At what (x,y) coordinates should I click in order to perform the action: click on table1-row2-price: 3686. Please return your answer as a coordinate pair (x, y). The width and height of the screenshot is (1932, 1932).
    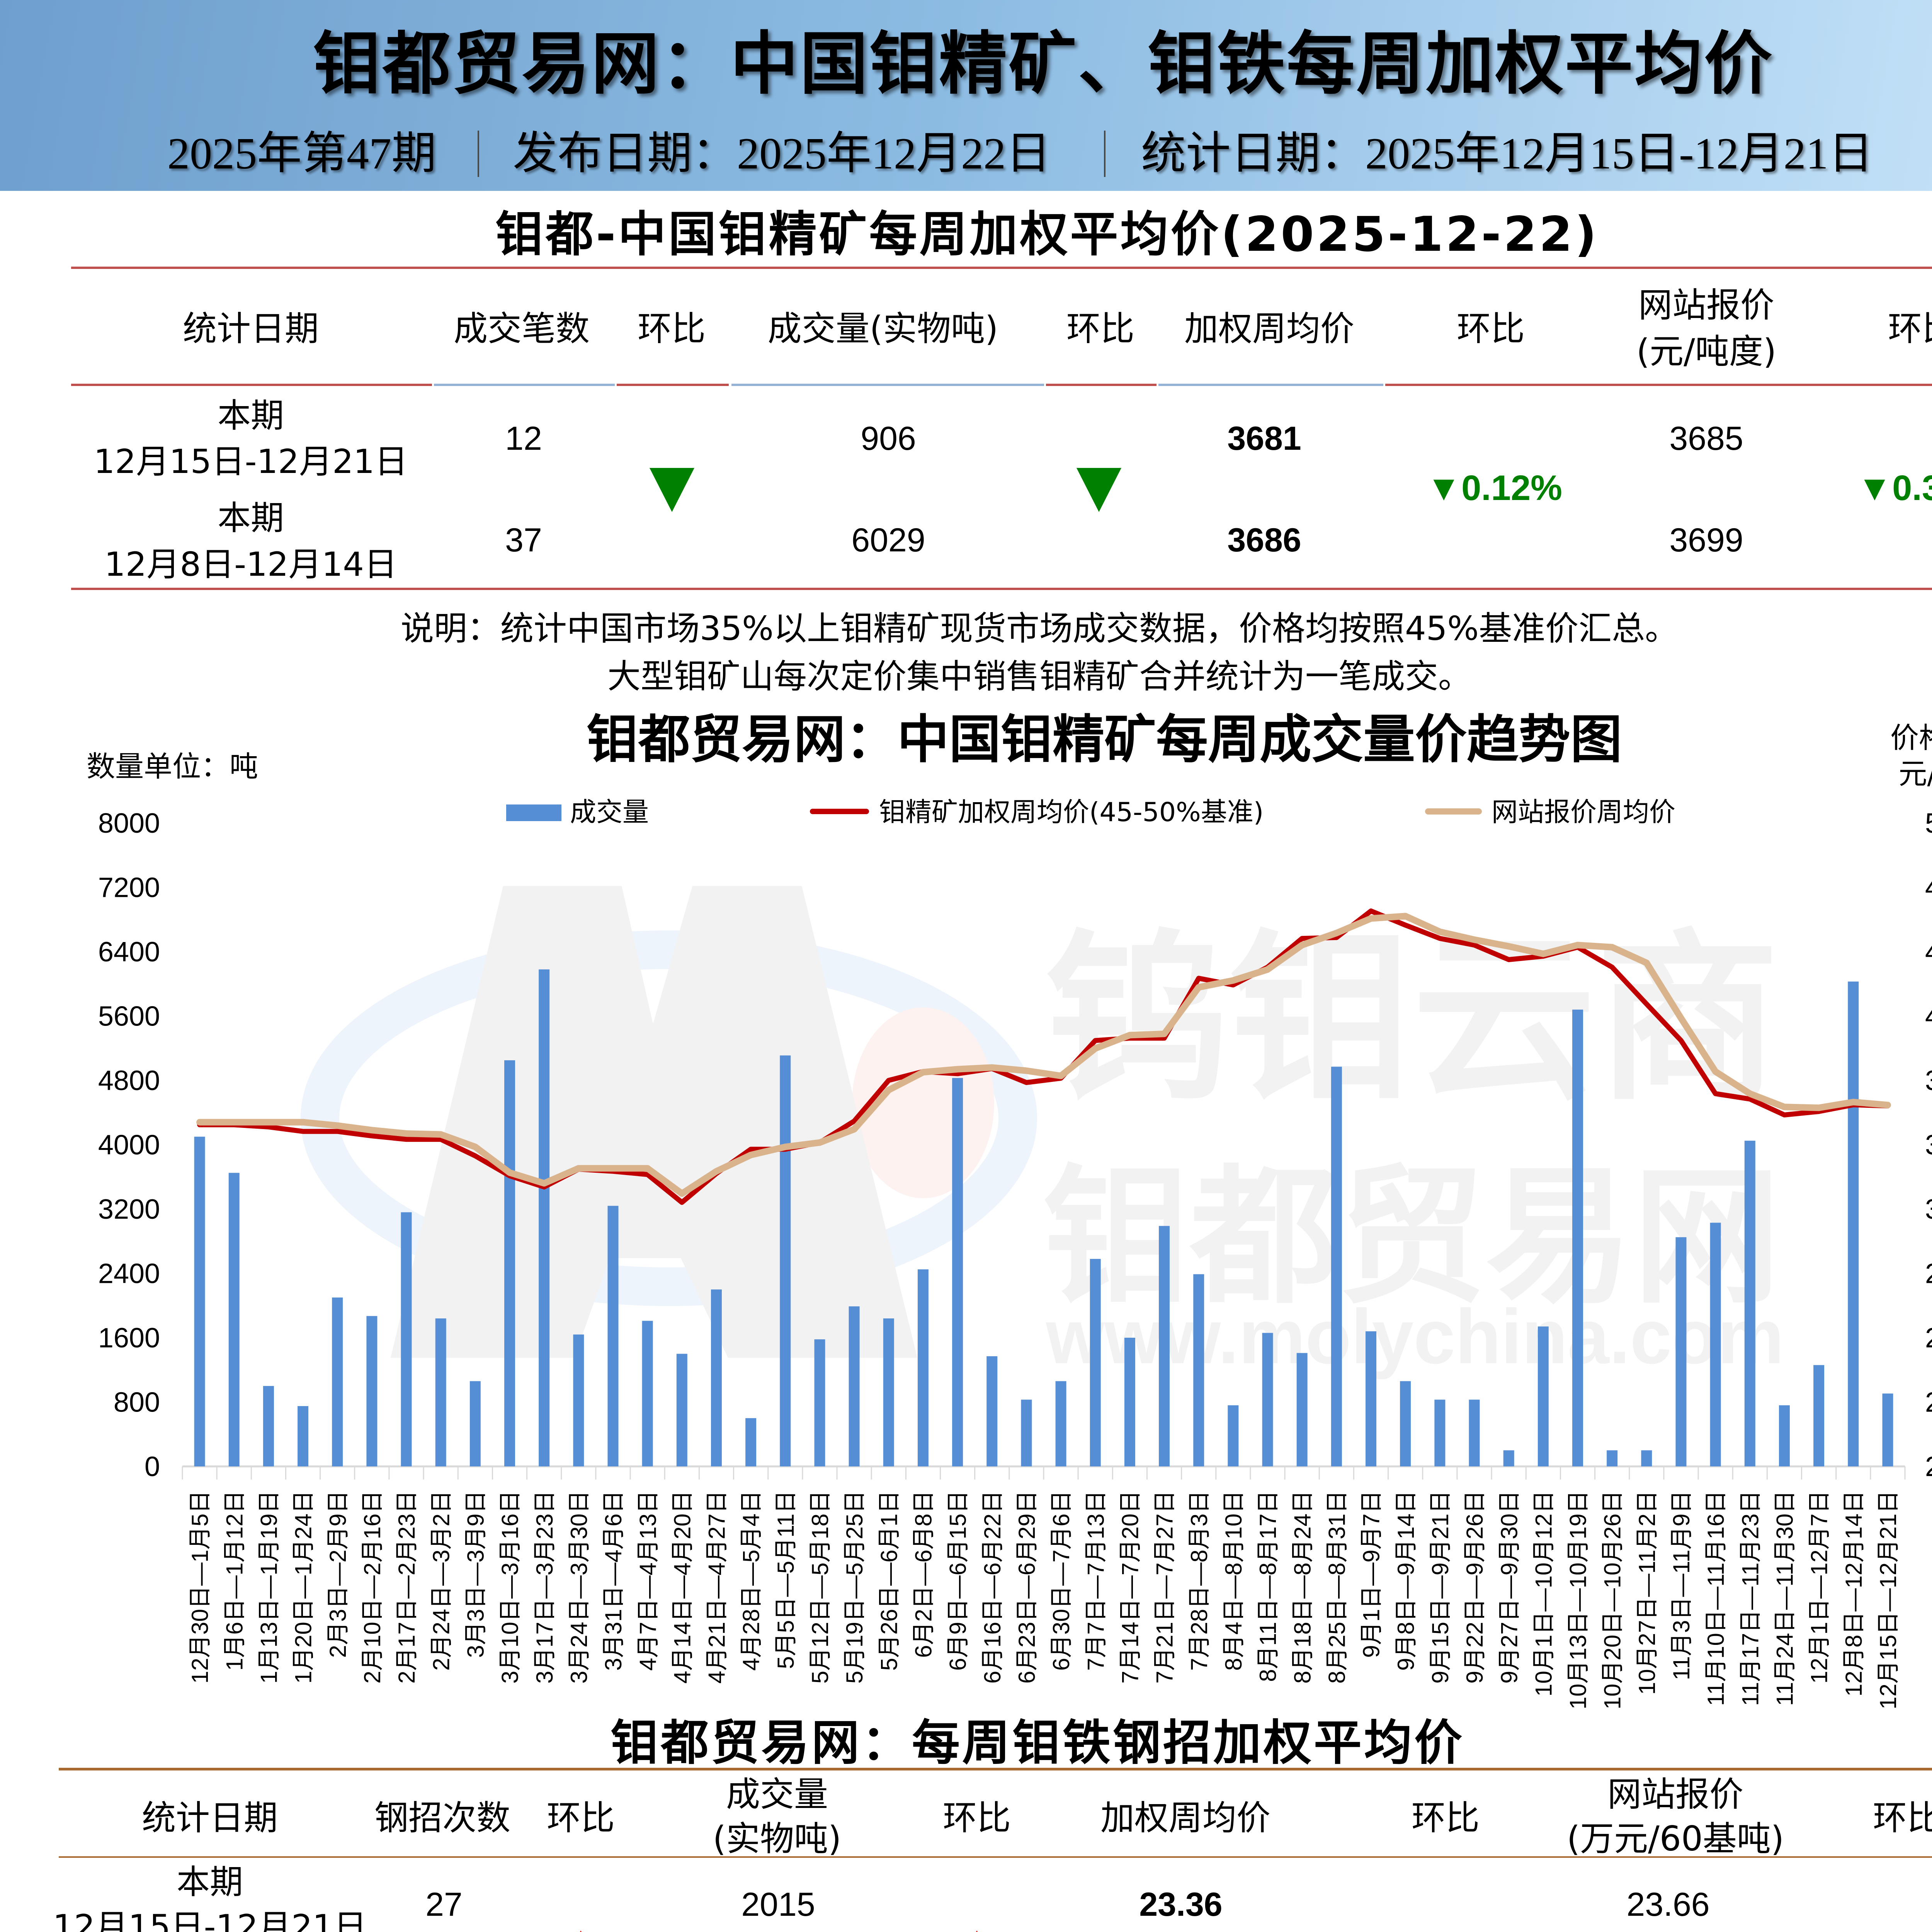
    Looking at the image, I should click on (1264, 540).